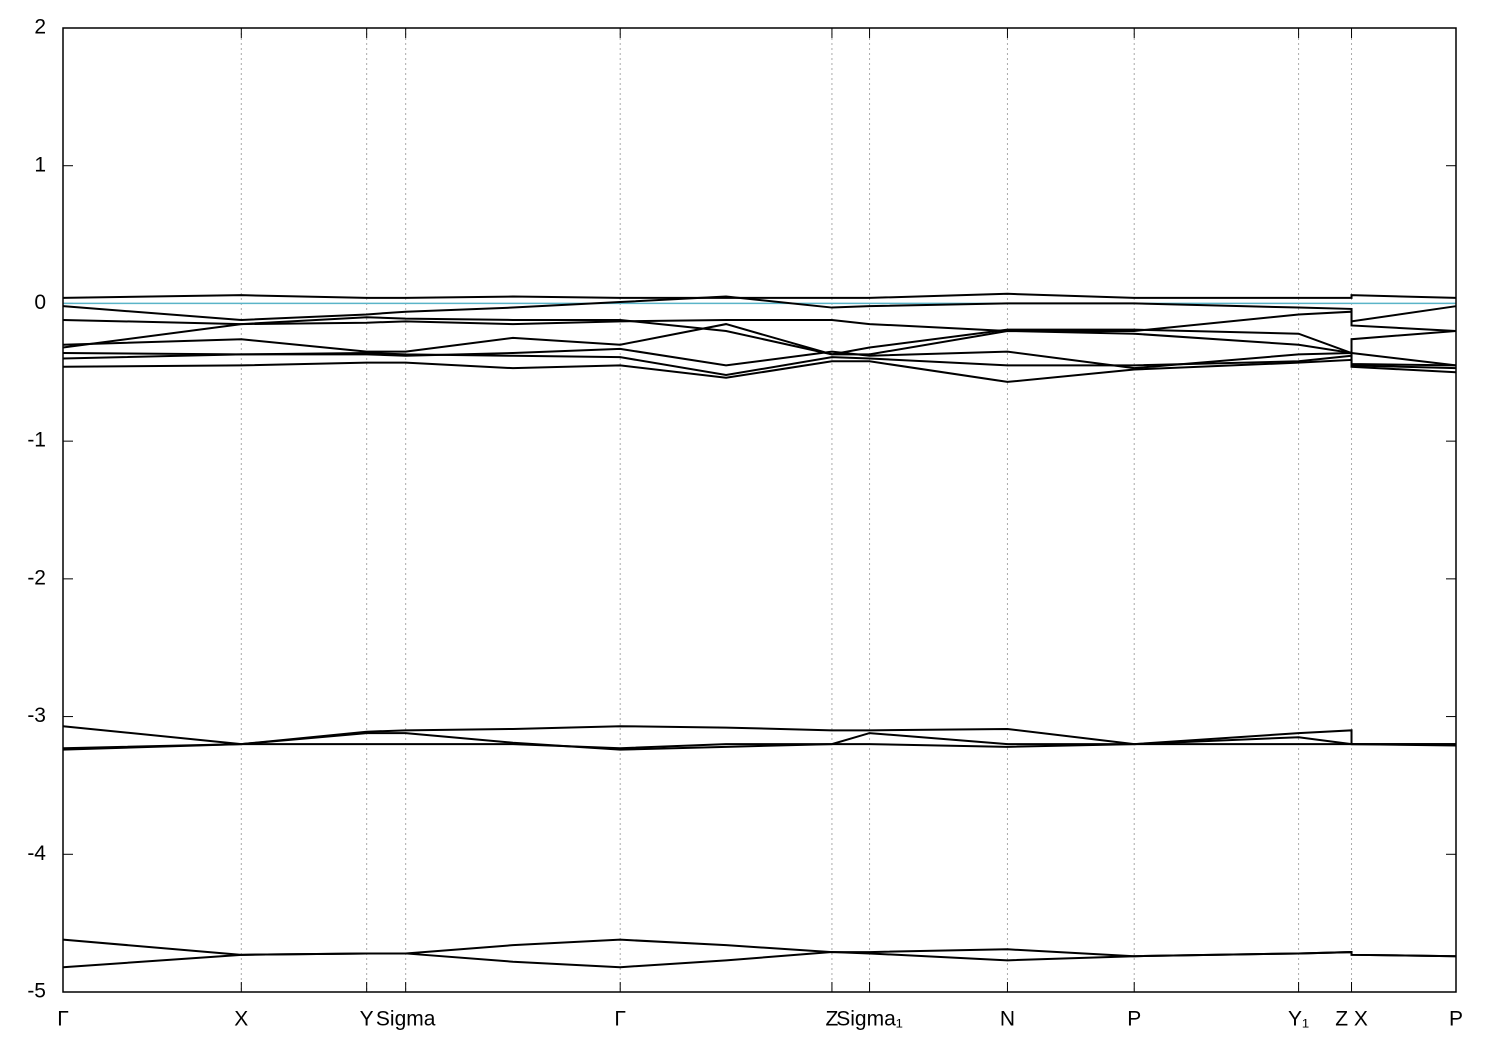  What do you see at coordinates (1351, 1019) in the screenshot?
I see `x-tick-label: Z X` at bounding box center [1351, 1019].